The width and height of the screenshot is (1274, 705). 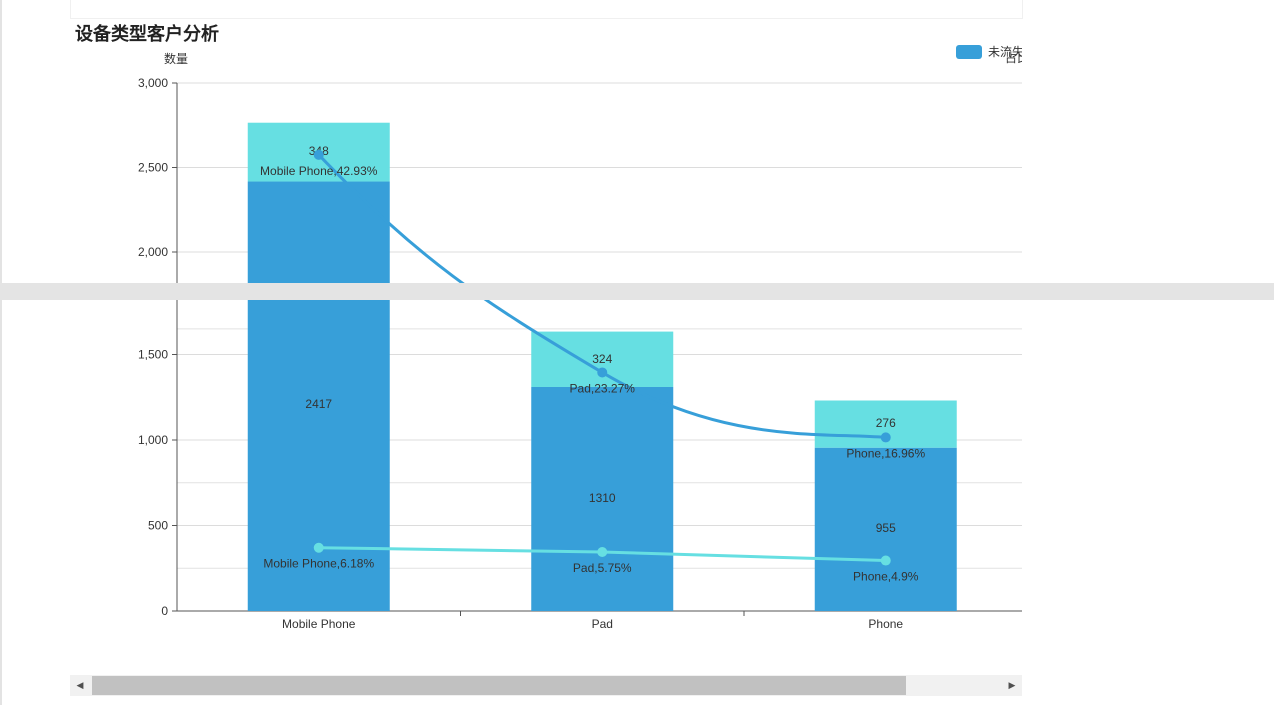 I want to click on y-tick-label: 2,000, so click(x=153, y=252).